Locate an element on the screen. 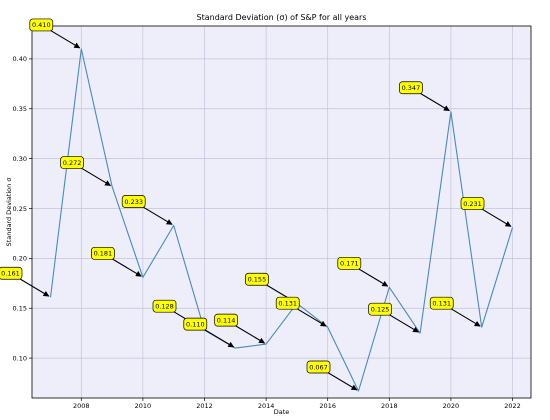 The height and width of the screenshot is (420, 550). data-label: 0.272 is located at coordinates (72, 163).